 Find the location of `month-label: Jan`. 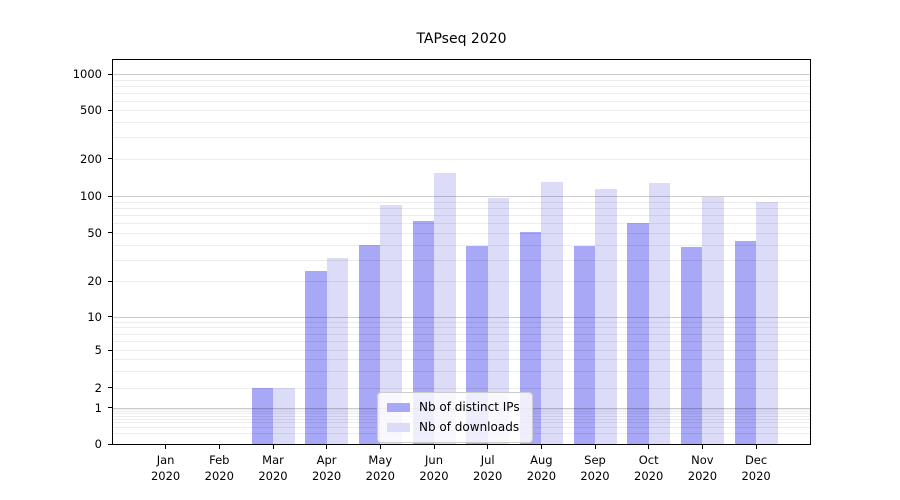

month-label: Jan is located at coordinates (165, 460).